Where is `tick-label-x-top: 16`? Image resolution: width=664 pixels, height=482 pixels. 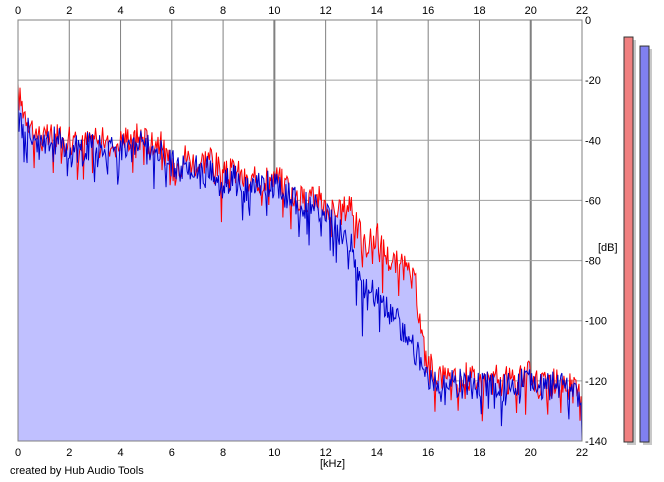 tick-label-x-top: 16 is located at coordinates (428, 11).